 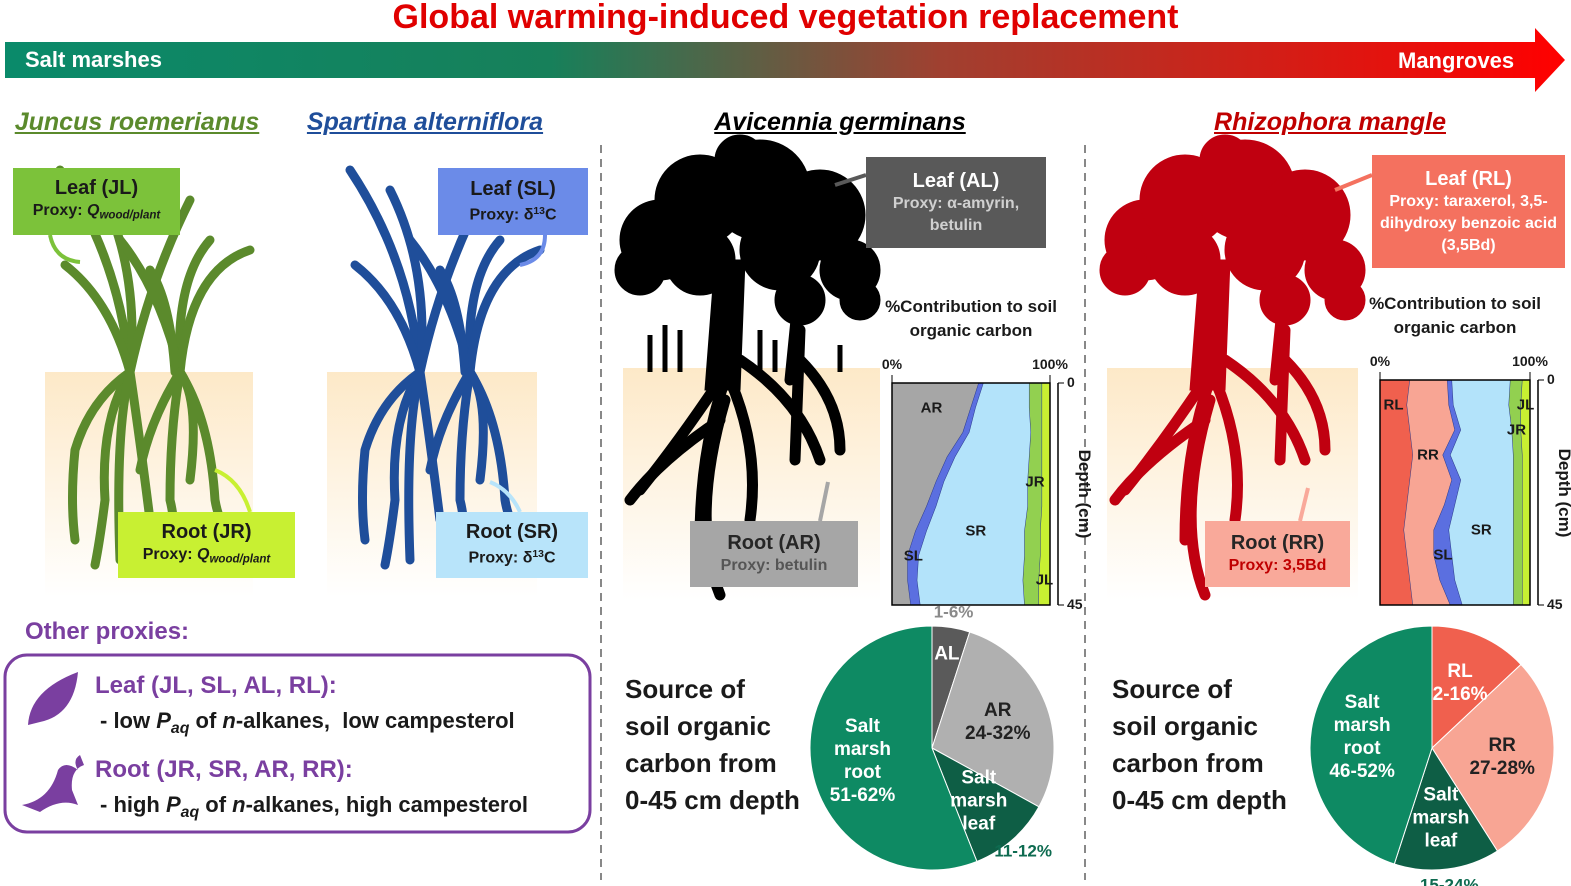 What do you see at coordinates (976, 531) in the screenshot?
I see `series-label: SR` at bounding box center [976, 531].